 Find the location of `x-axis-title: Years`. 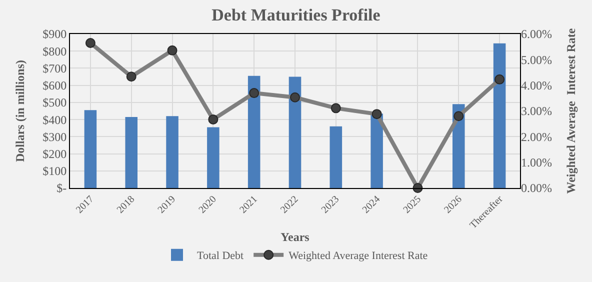

x-axis-title: Years is located at coordinates (295, 237).